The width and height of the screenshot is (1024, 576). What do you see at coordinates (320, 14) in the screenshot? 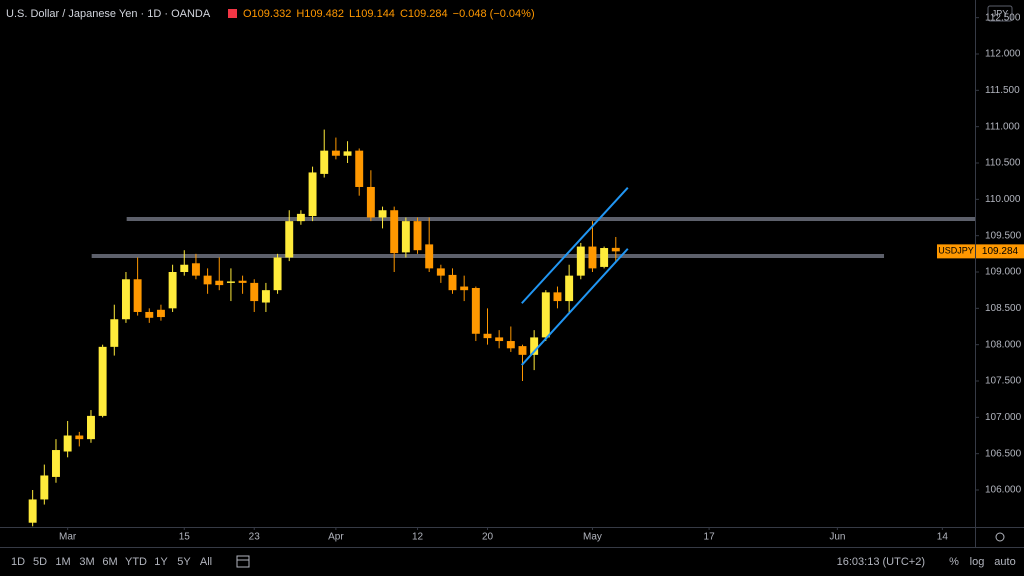
I see `legend-value: H109.482` at bounding box center [320, 14].